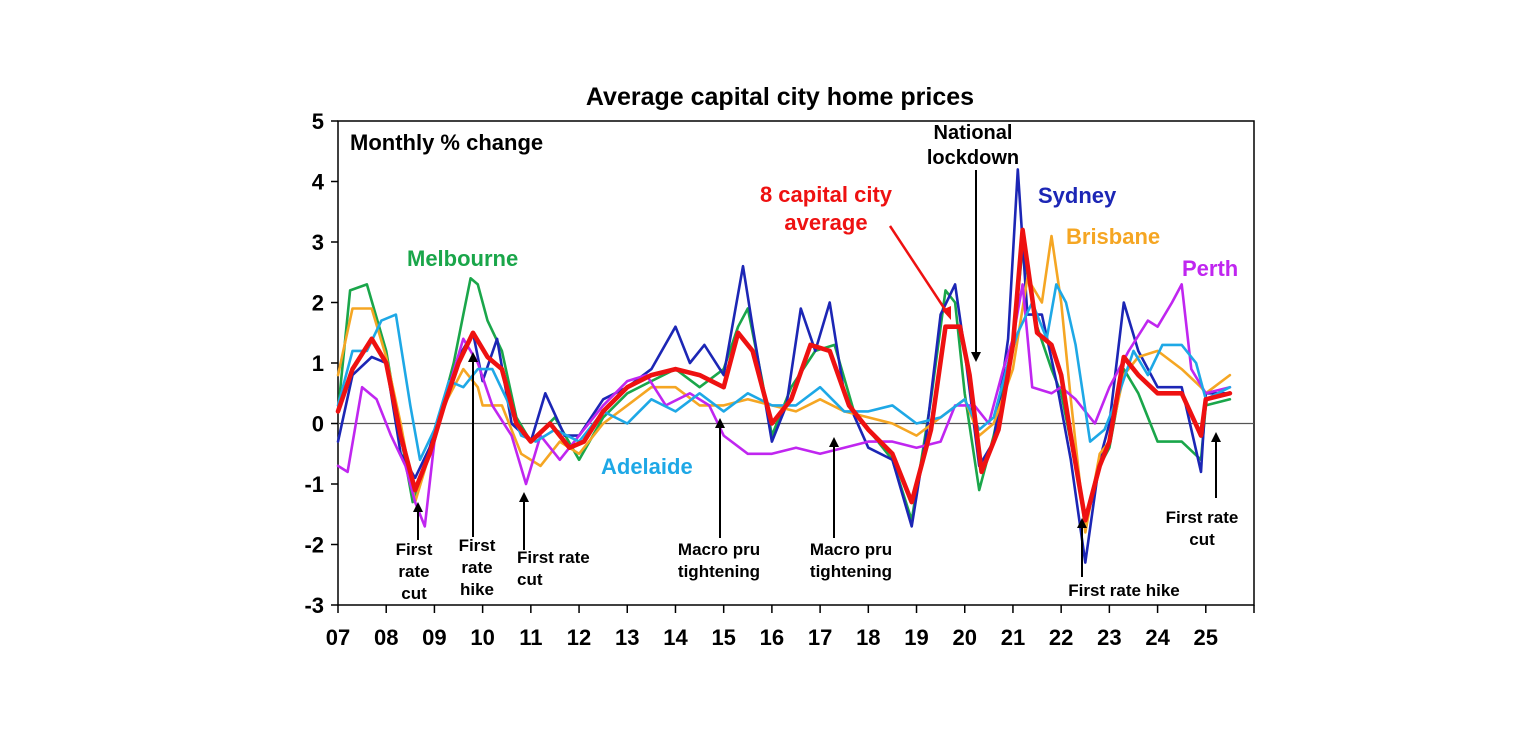 The height and width of the screenshot is (744, 1536). I want to click on x-tick-label: 07, so click(338, 637).